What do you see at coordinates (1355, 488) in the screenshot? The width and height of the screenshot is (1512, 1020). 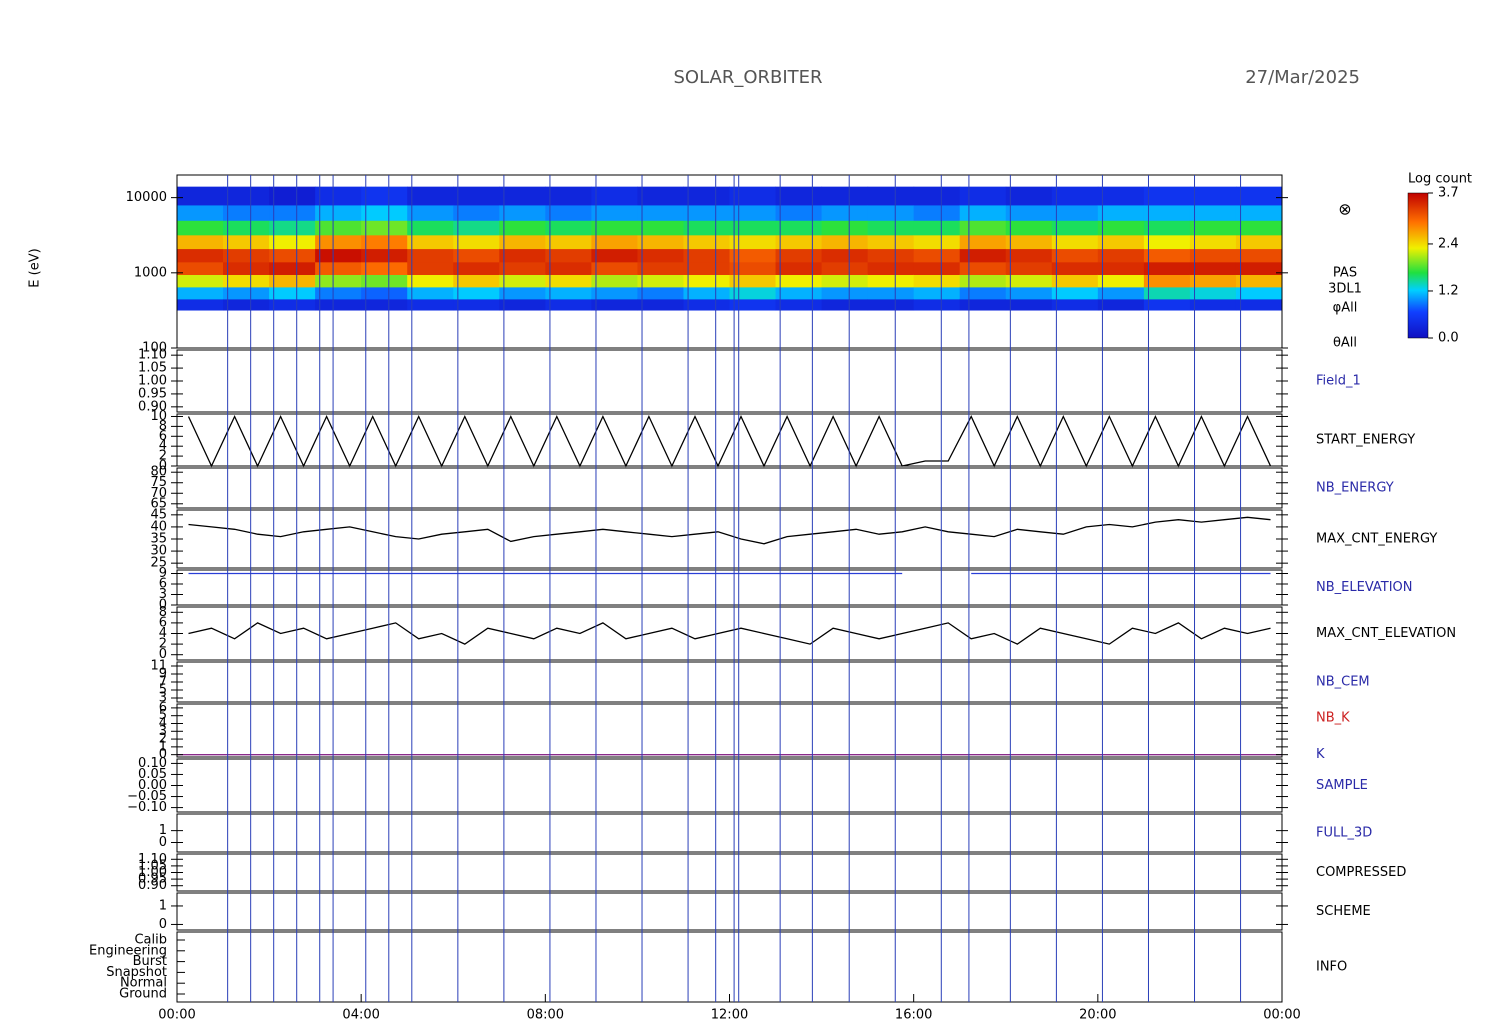 I see `panel-label: NB_ENERGY` at bounding box center [1355, 488].